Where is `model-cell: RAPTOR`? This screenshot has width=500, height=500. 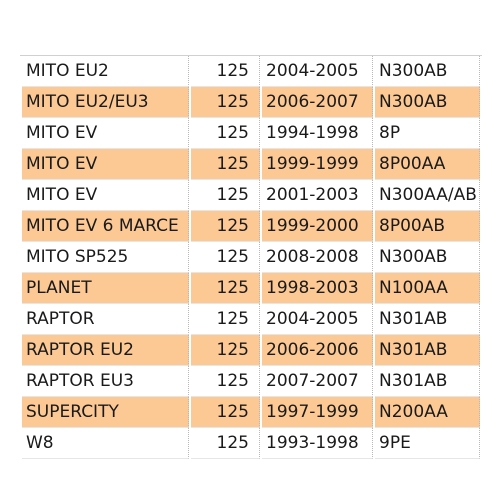
model-cell: RAPTOR is located at coordinates (105, 319).